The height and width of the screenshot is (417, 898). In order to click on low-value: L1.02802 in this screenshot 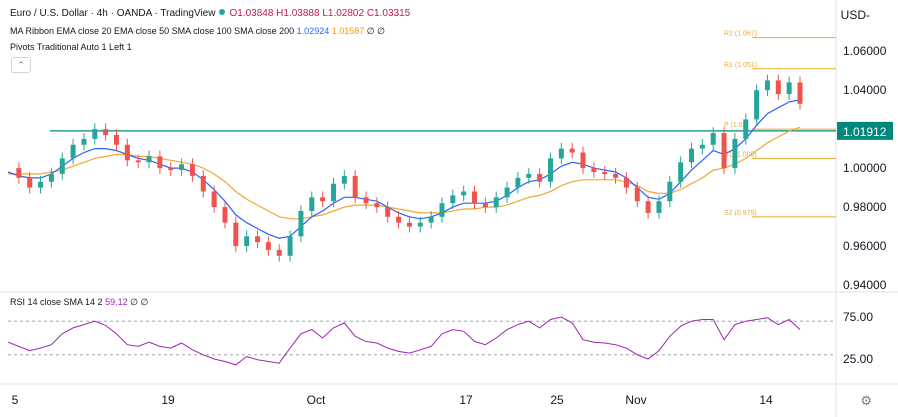, I will do `click(343, 13)`.